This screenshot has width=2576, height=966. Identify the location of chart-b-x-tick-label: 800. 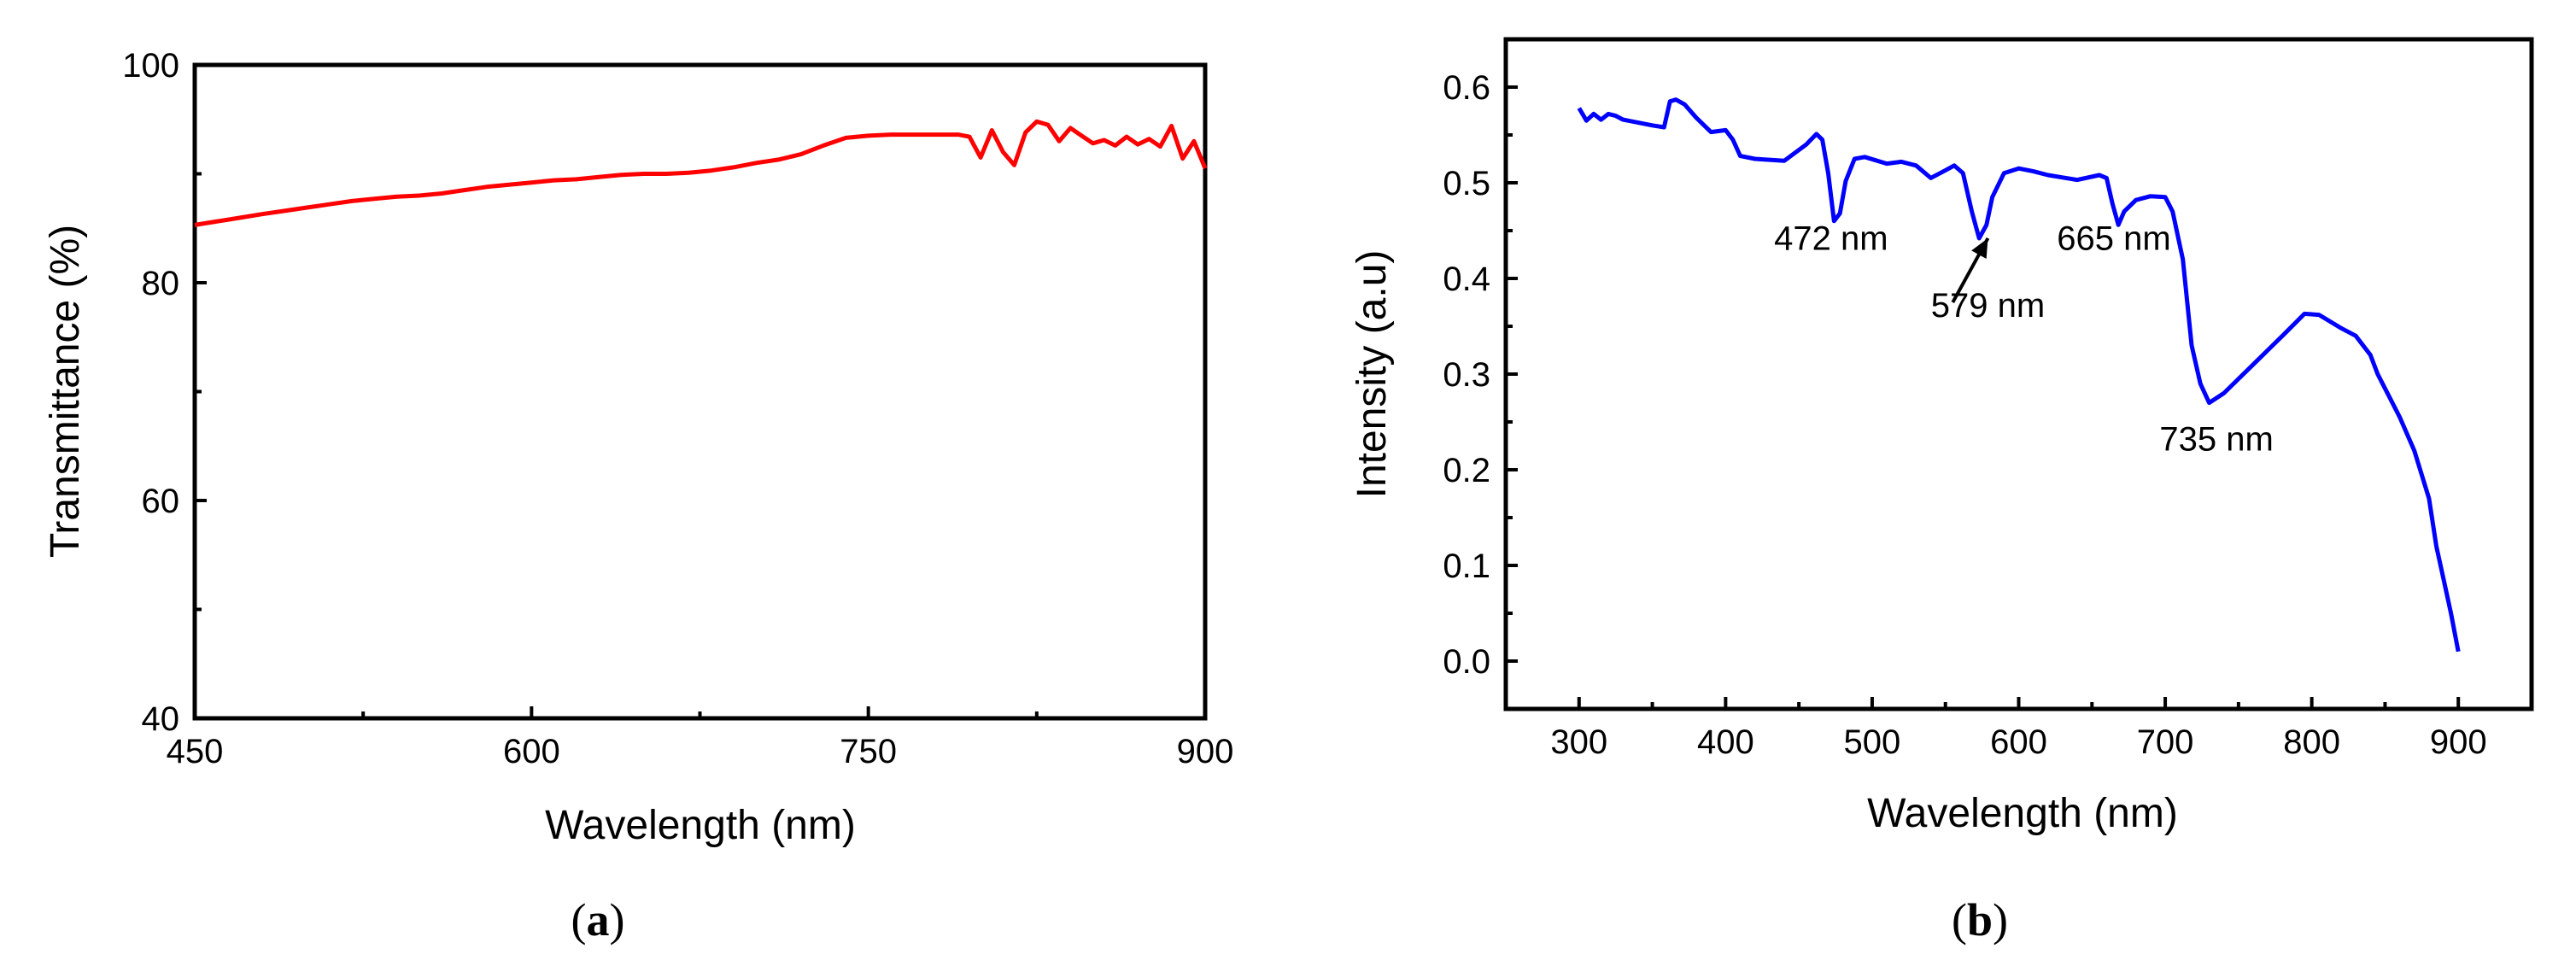
(2311, 742).